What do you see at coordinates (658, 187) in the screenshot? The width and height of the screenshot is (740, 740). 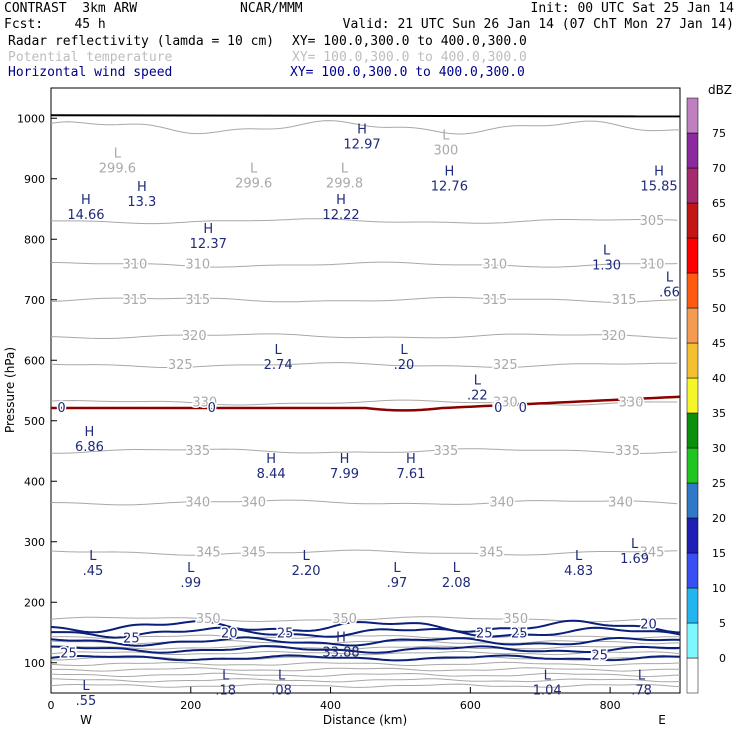 I see `extremum-value: 15.85` at bounding box center [658, 187].